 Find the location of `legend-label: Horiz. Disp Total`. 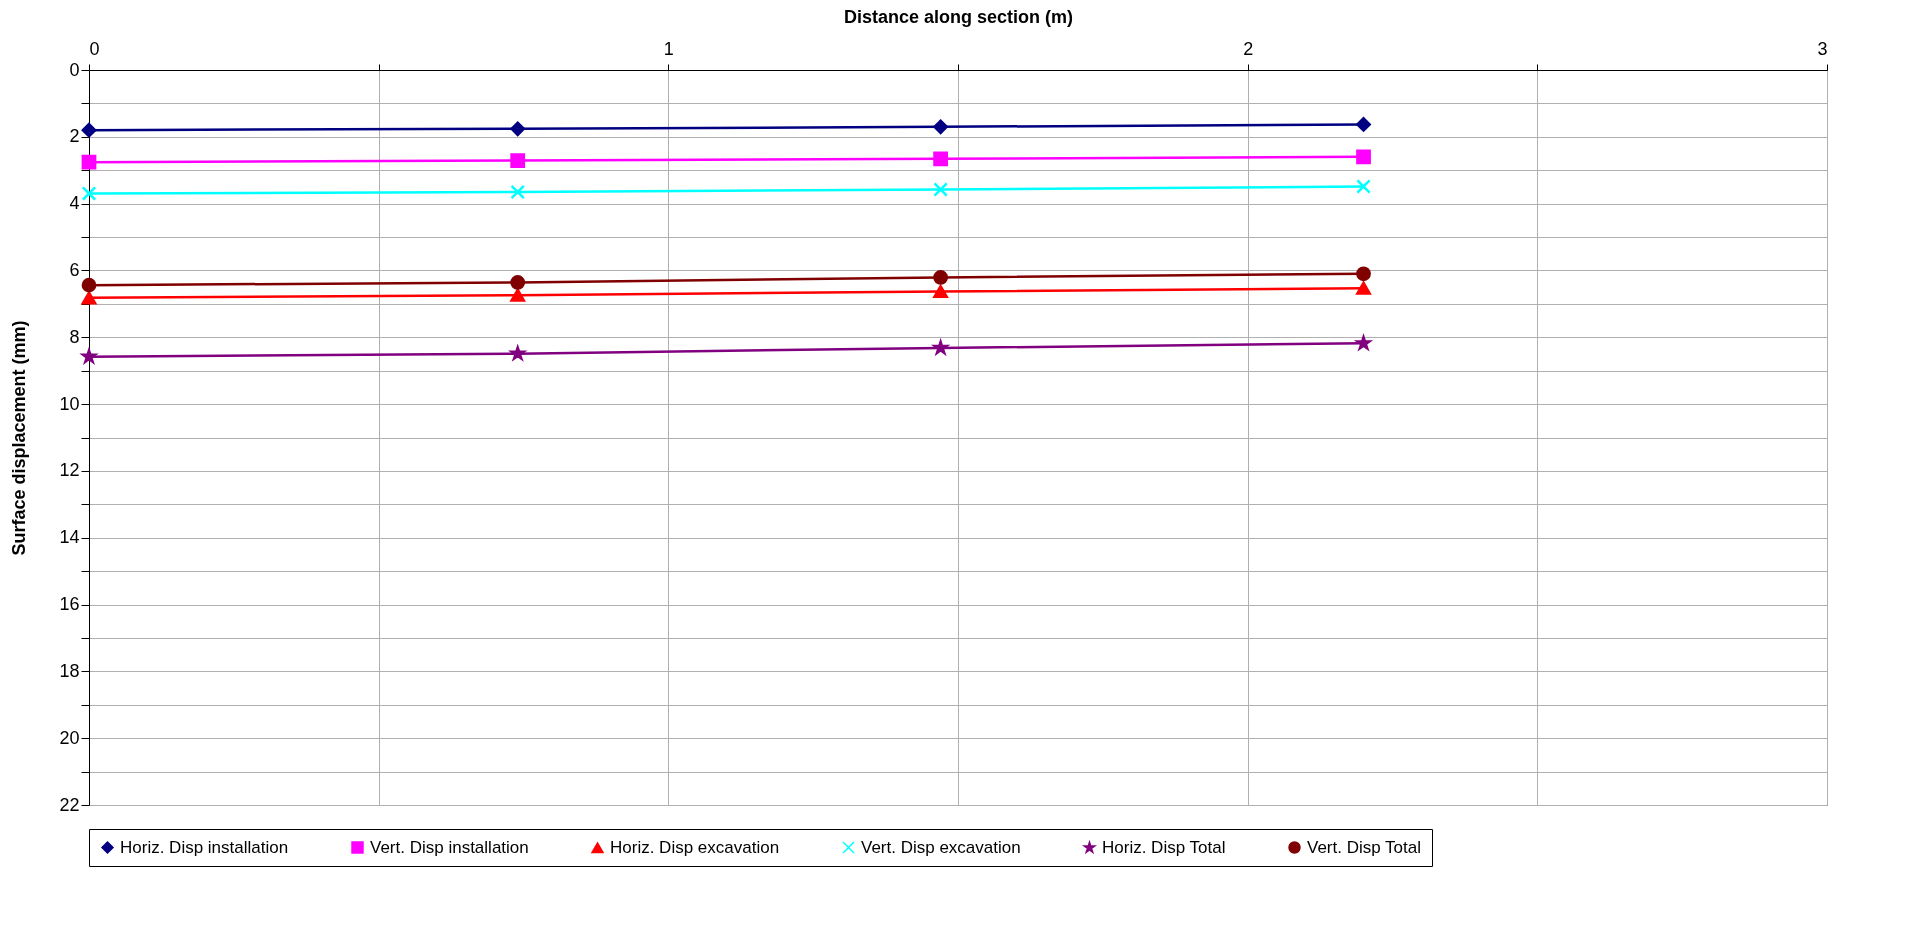

legend-label: Horiz. Disp Total is located at coordinates (1164, 847).